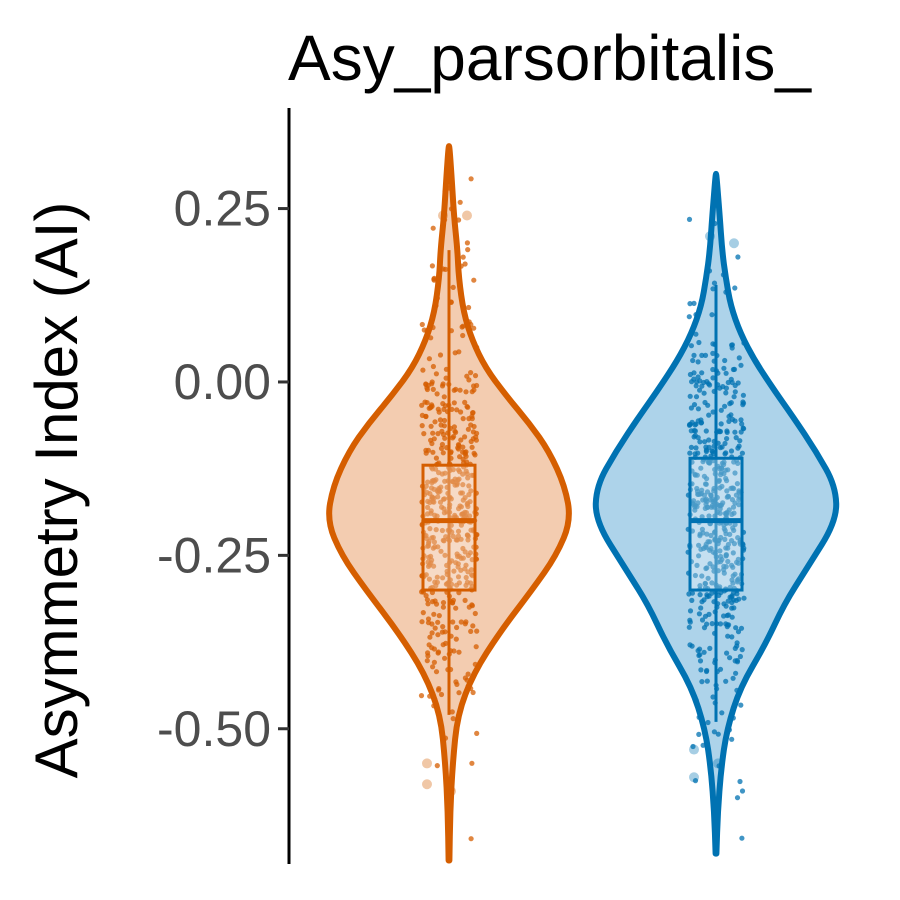 This screenshot has width=900, height=900. I want to click on y-tick-label: 0.25, so click(222, 209).